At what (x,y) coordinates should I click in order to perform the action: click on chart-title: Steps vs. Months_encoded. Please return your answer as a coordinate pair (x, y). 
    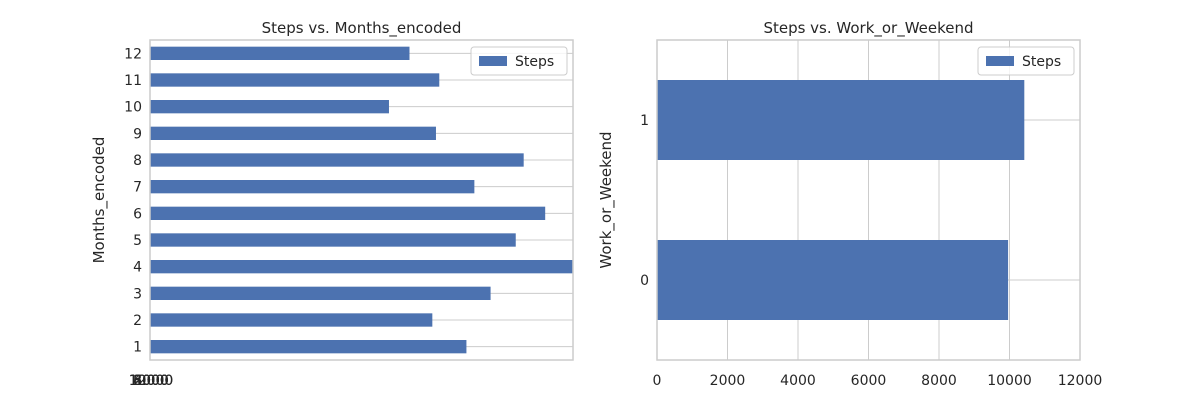
    Looking at the image, I should click on (362, 28).